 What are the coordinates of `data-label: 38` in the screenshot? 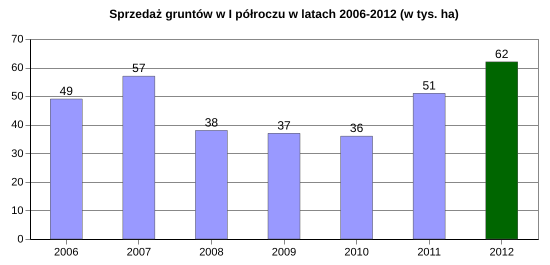 It's located at (211, 122).